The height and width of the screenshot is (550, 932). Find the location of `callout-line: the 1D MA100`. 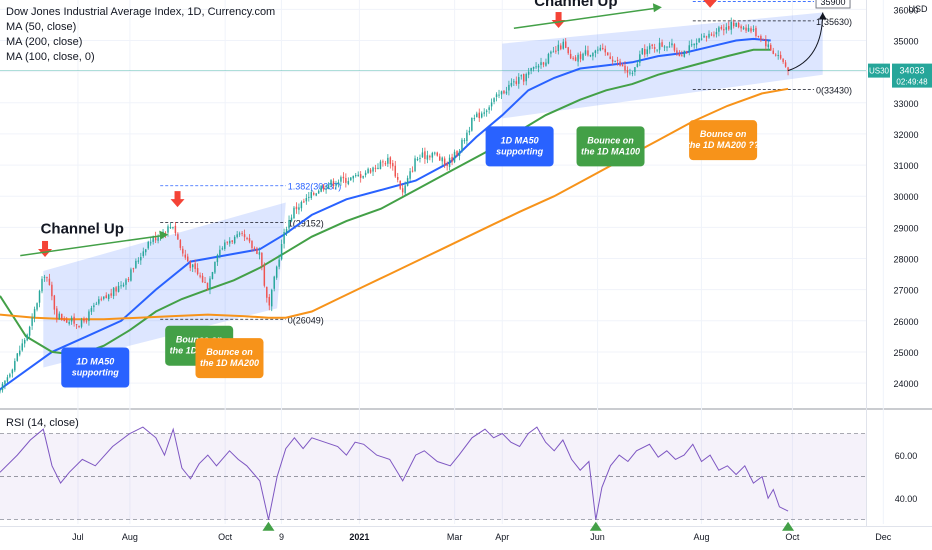

callout-line: the 1D MA100 is located at coordinates (610, 151).